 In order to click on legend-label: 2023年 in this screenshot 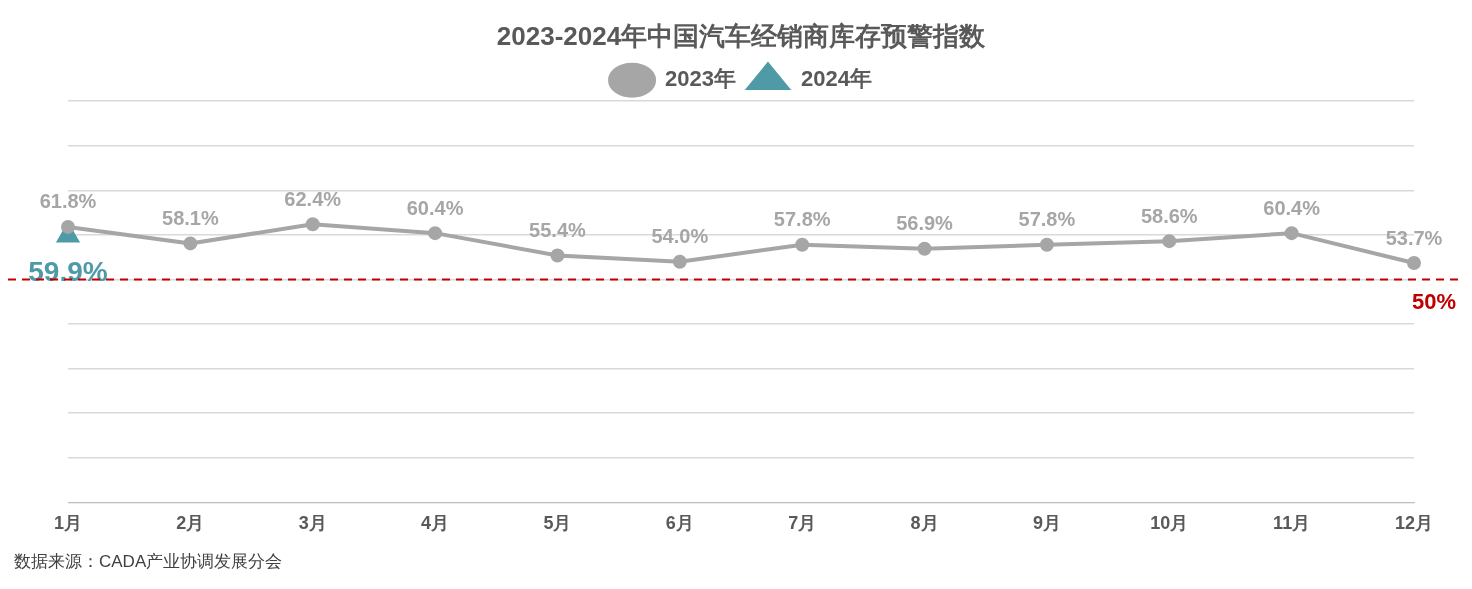, I will do `click(701, 79)`.